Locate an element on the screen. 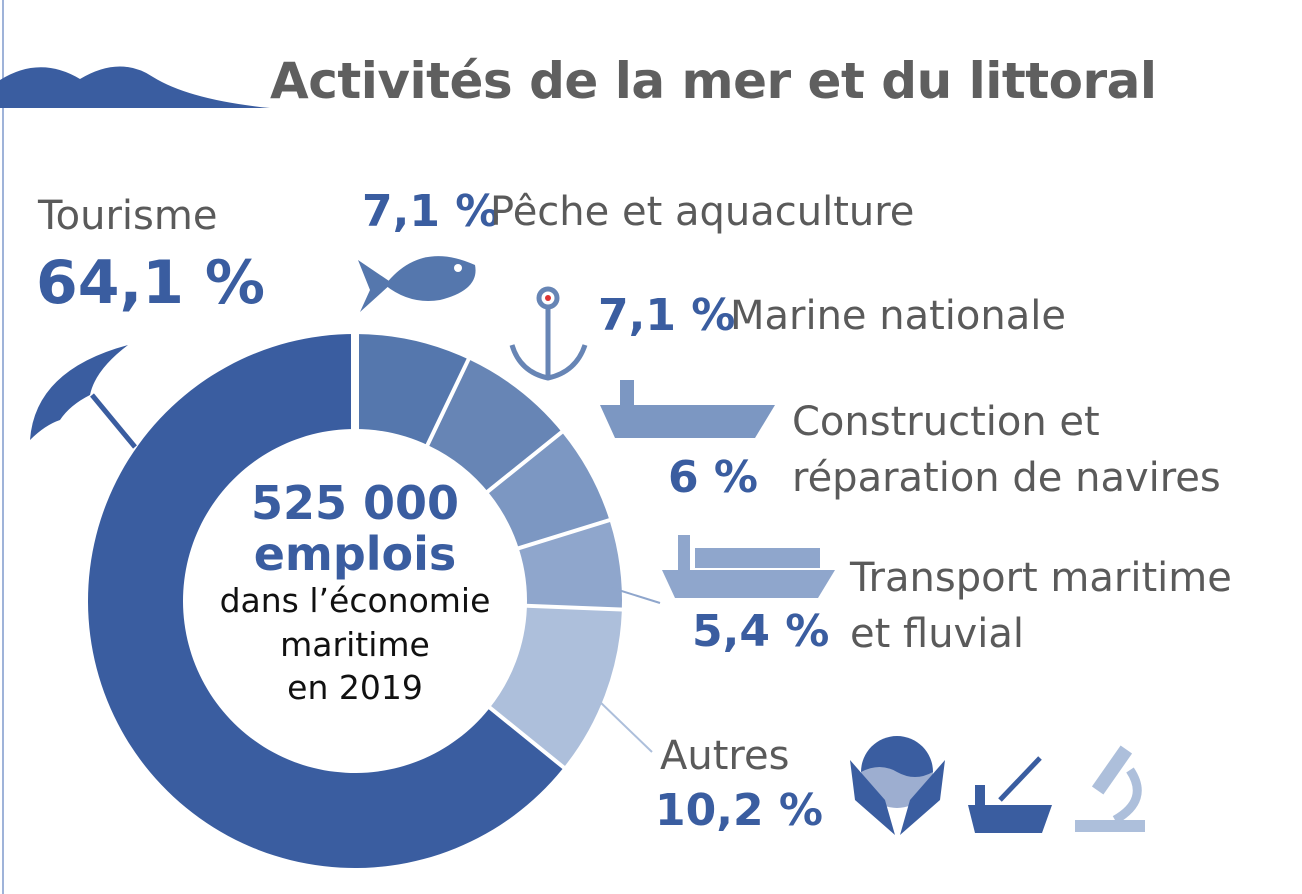 Image resolution: width=1302 pixels, height=894 pixels. center-line-1: dans l’économie is located at coordinates (355, 601).